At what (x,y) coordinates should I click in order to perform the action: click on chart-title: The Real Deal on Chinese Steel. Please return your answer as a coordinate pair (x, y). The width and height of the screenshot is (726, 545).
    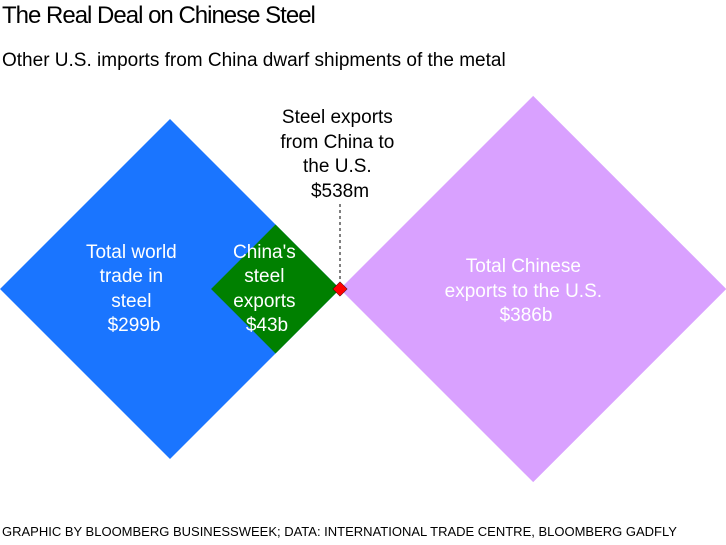
    Looking at the image, I should click on (159, 15).